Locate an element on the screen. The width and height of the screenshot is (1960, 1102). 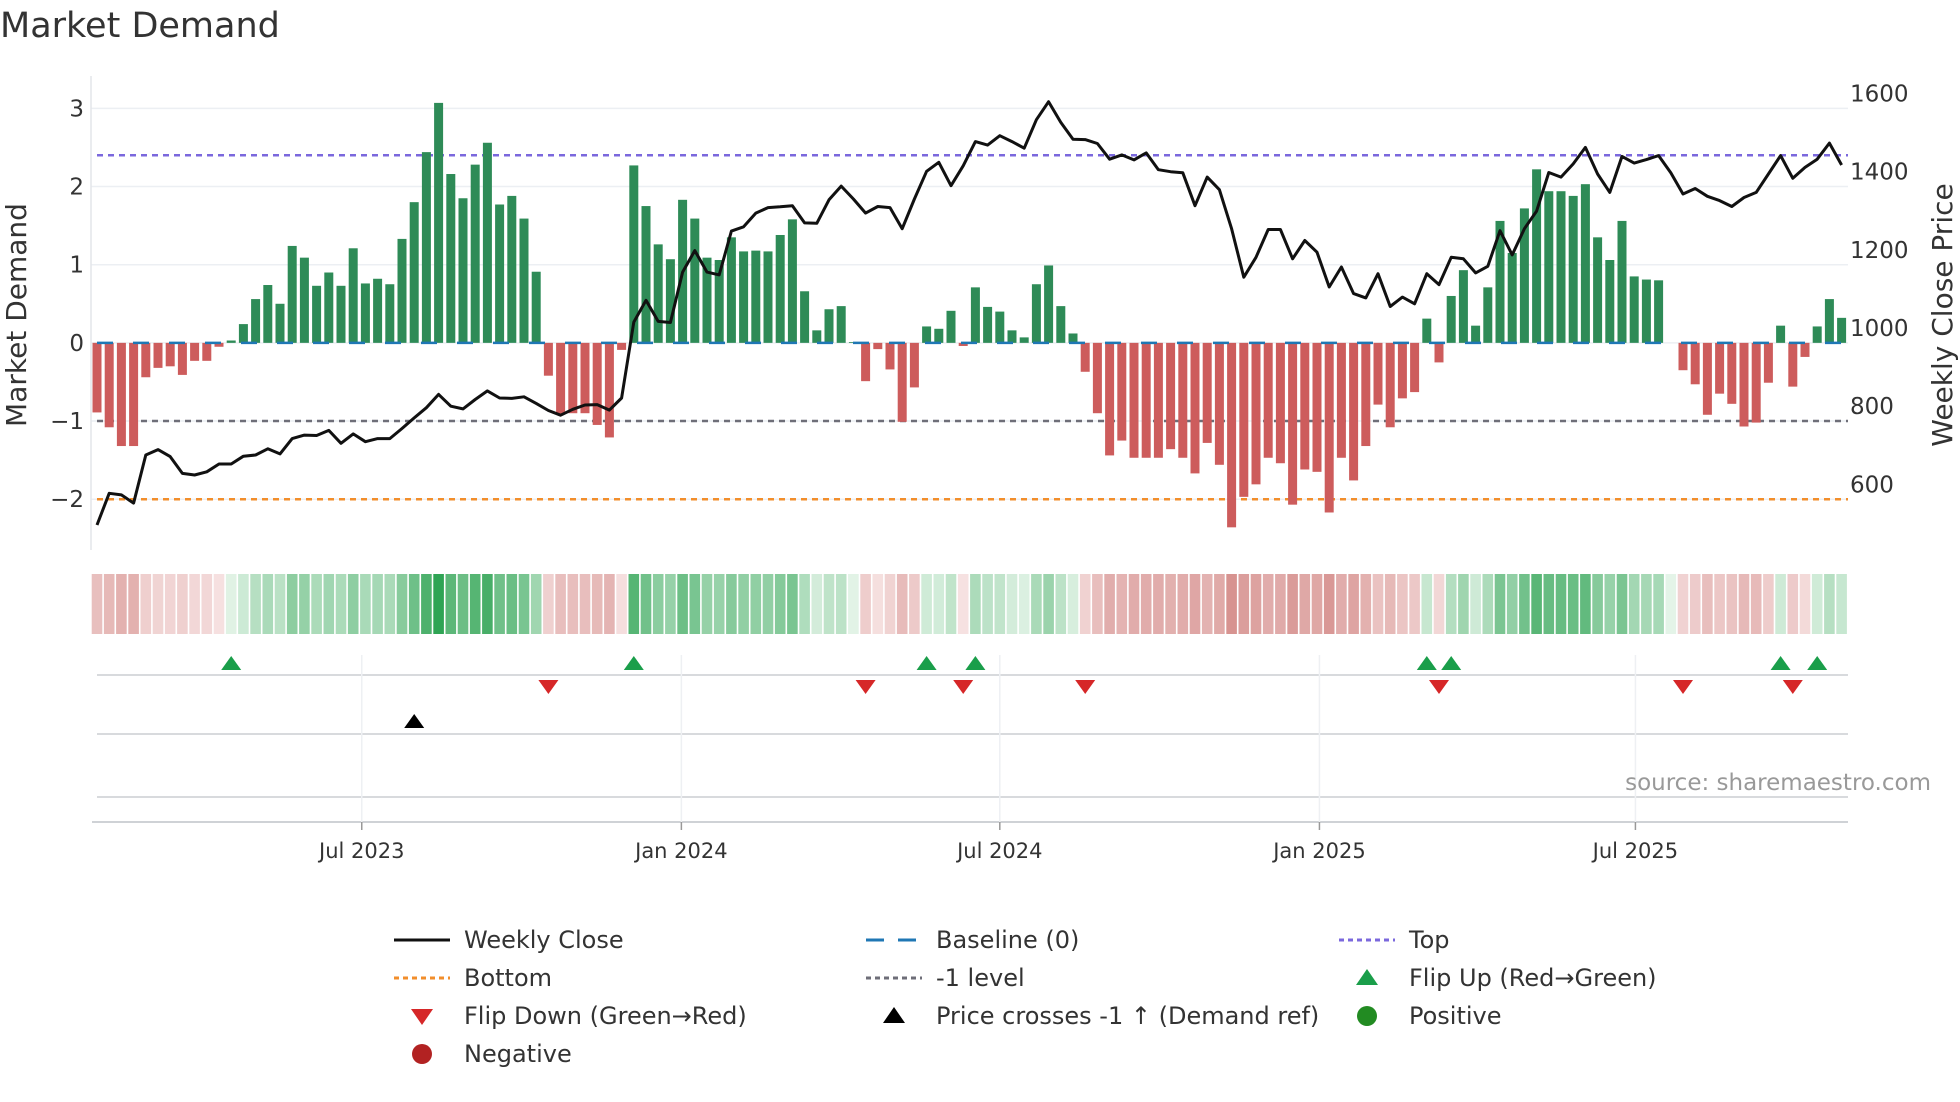
flip-up-marker is located at coordinates (231, 663).